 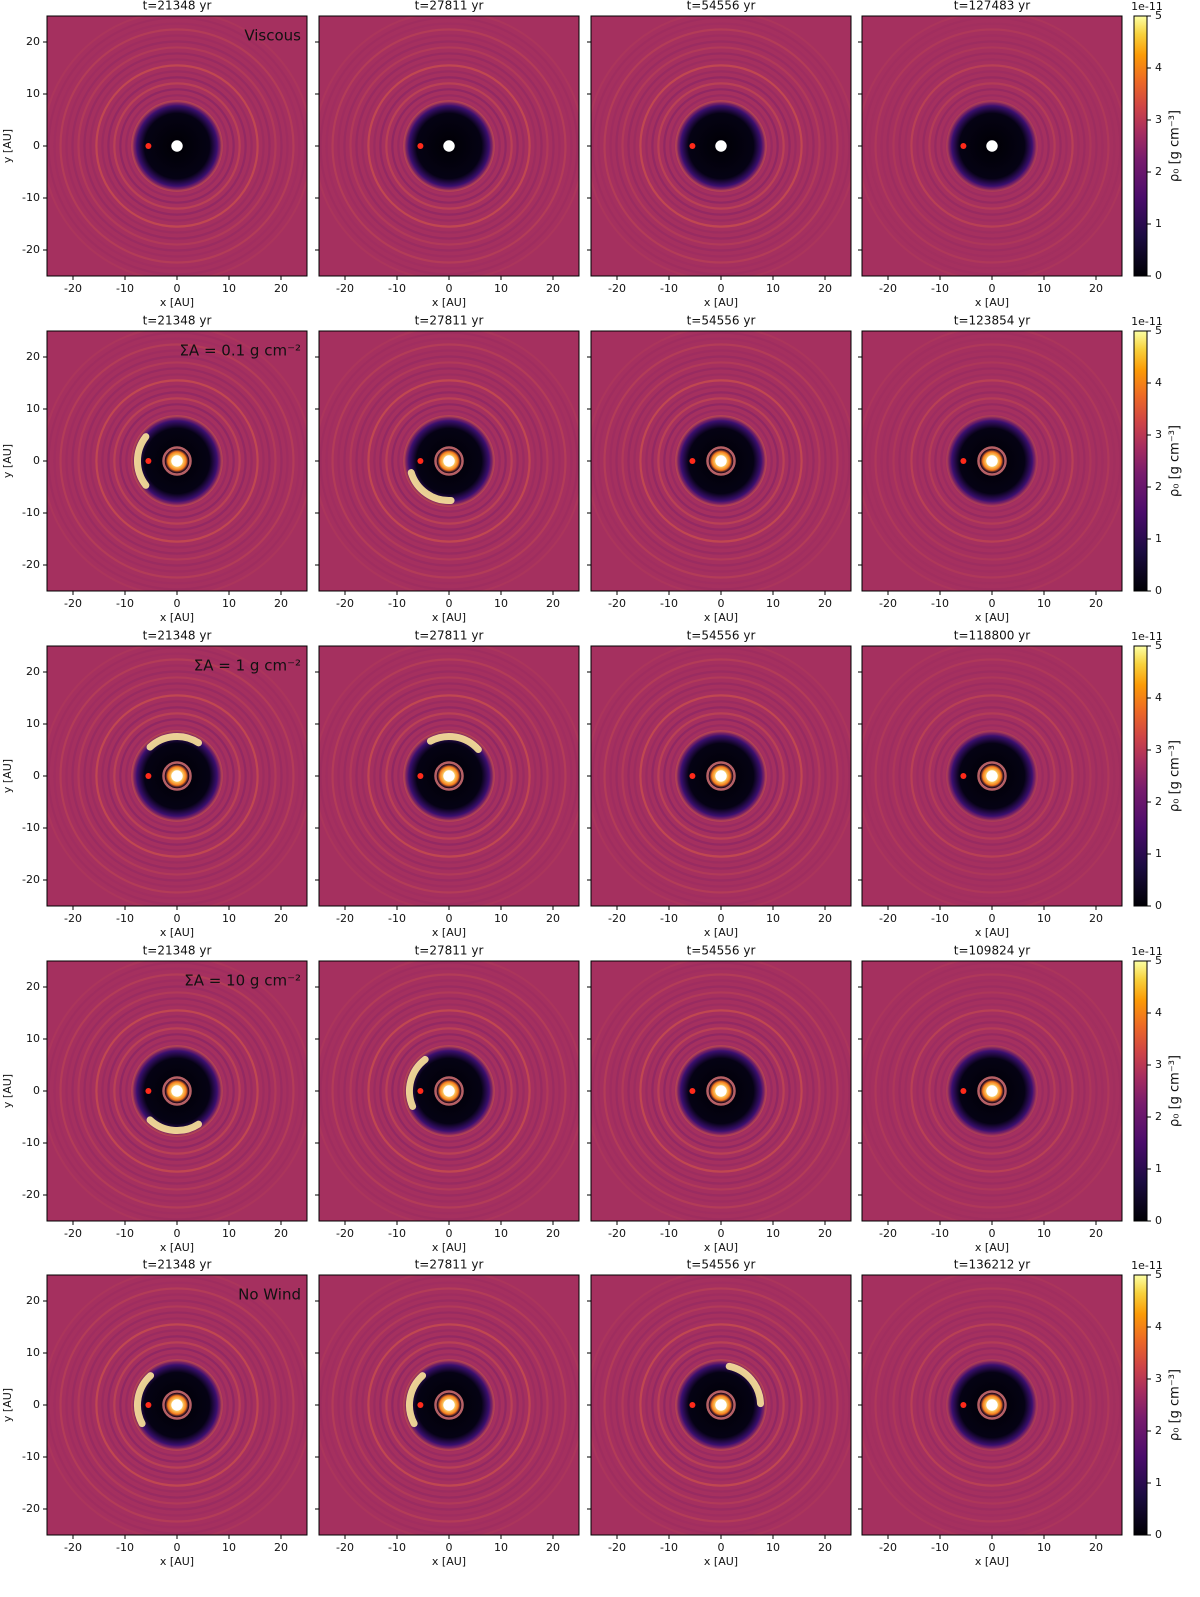 I want to click on row-label: ΣA = 10 g cm⁻², so click(x=242, y=981).